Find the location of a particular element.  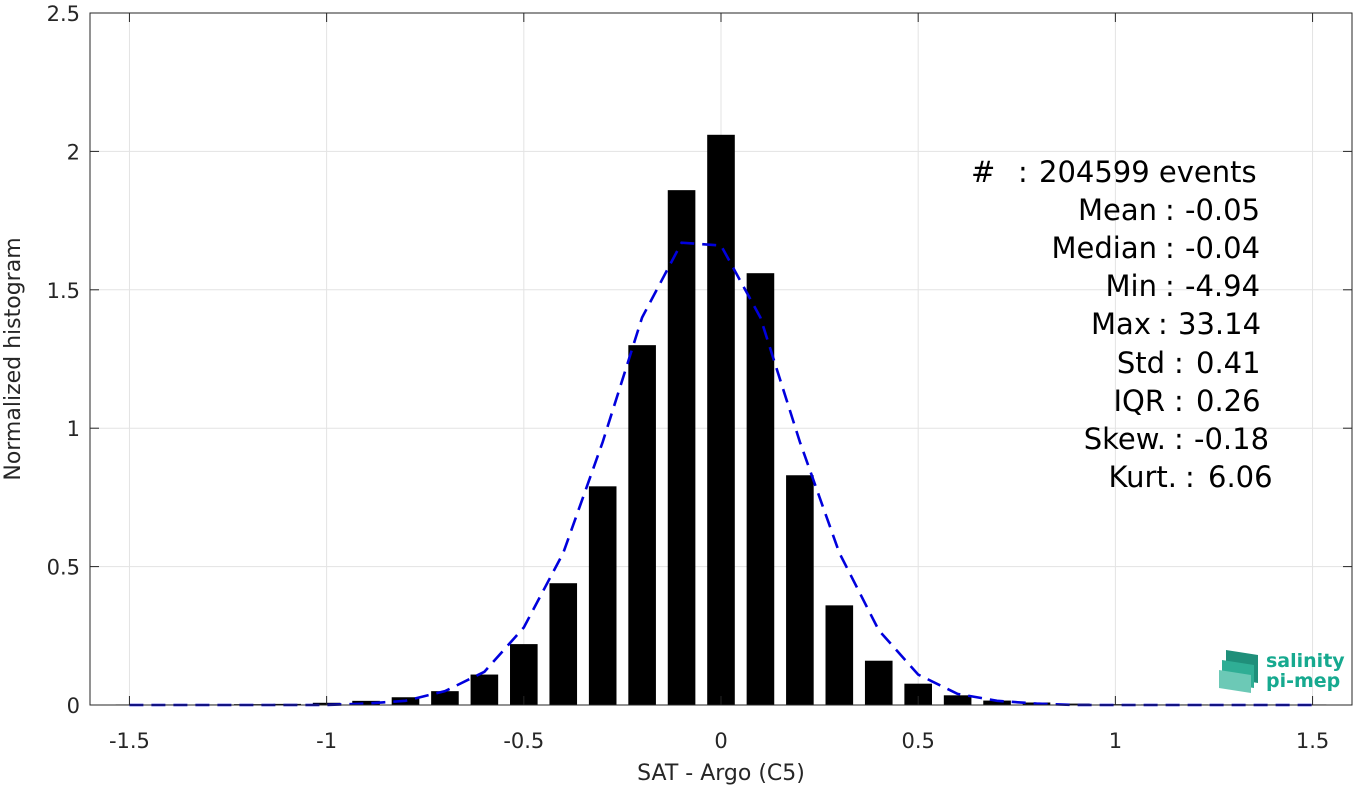

y-tick-label: 2.5 is located at coordinates (63, 14).